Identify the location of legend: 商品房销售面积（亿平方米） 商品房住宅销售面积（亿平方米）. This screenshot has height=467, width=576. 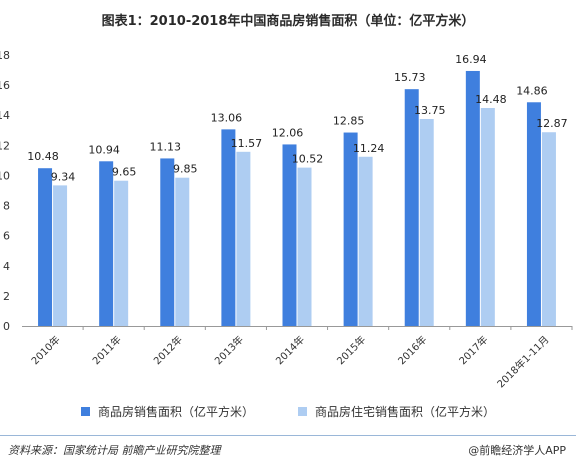
(288, 411).